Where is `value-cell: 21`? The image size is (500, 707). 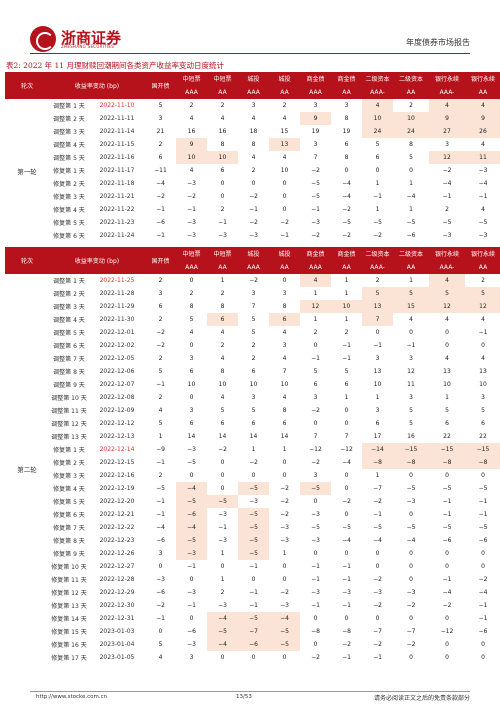 value-cell: 21 is located at coordinates (160, 131).